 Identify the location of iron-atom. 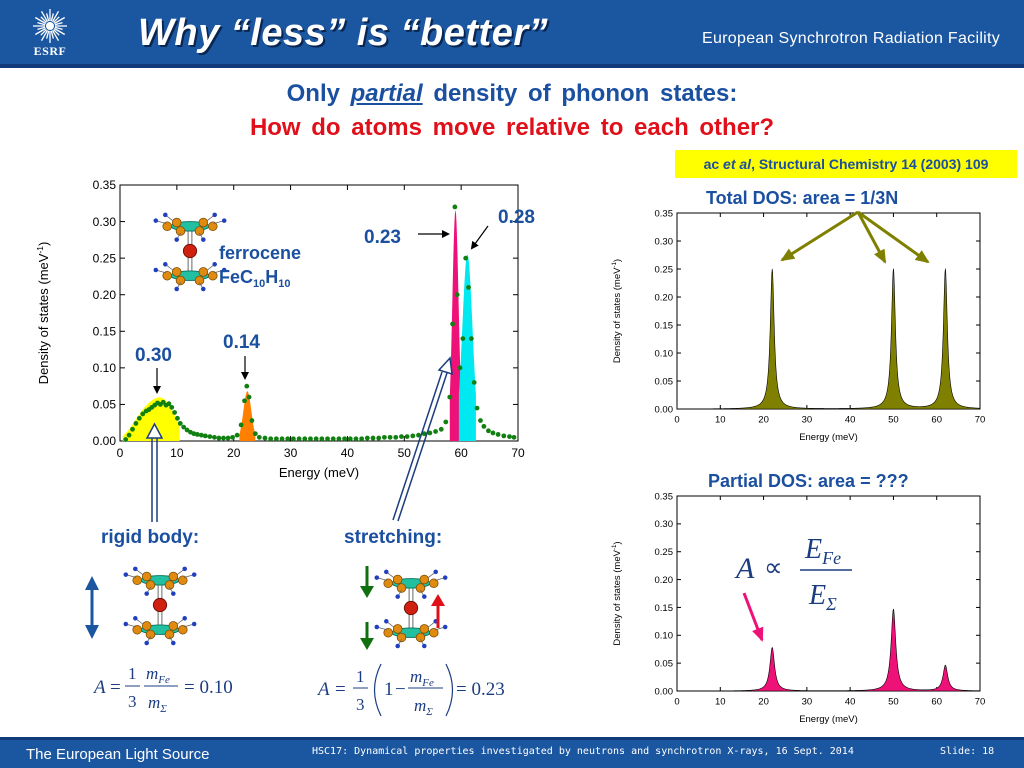
(411, 608).